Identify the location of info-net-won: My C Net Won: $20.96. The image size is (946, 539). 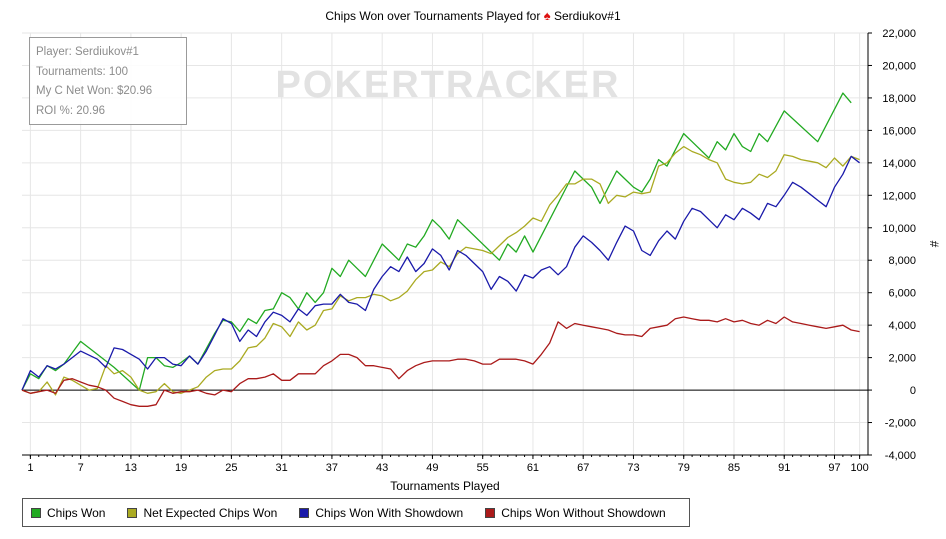
(94, 91).